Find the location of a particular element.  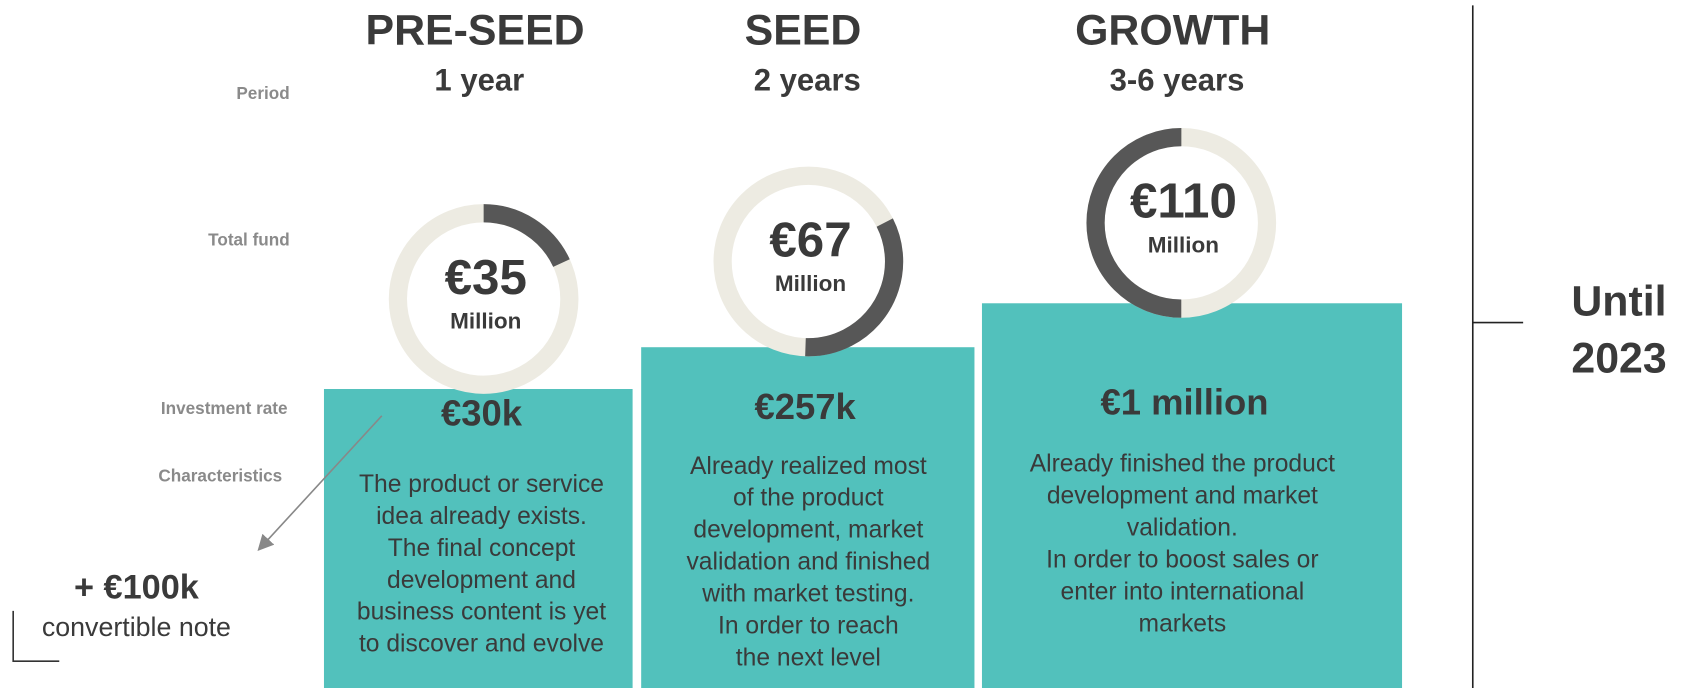

characteristics-line: The product or service is located at coordinates (481, 484).